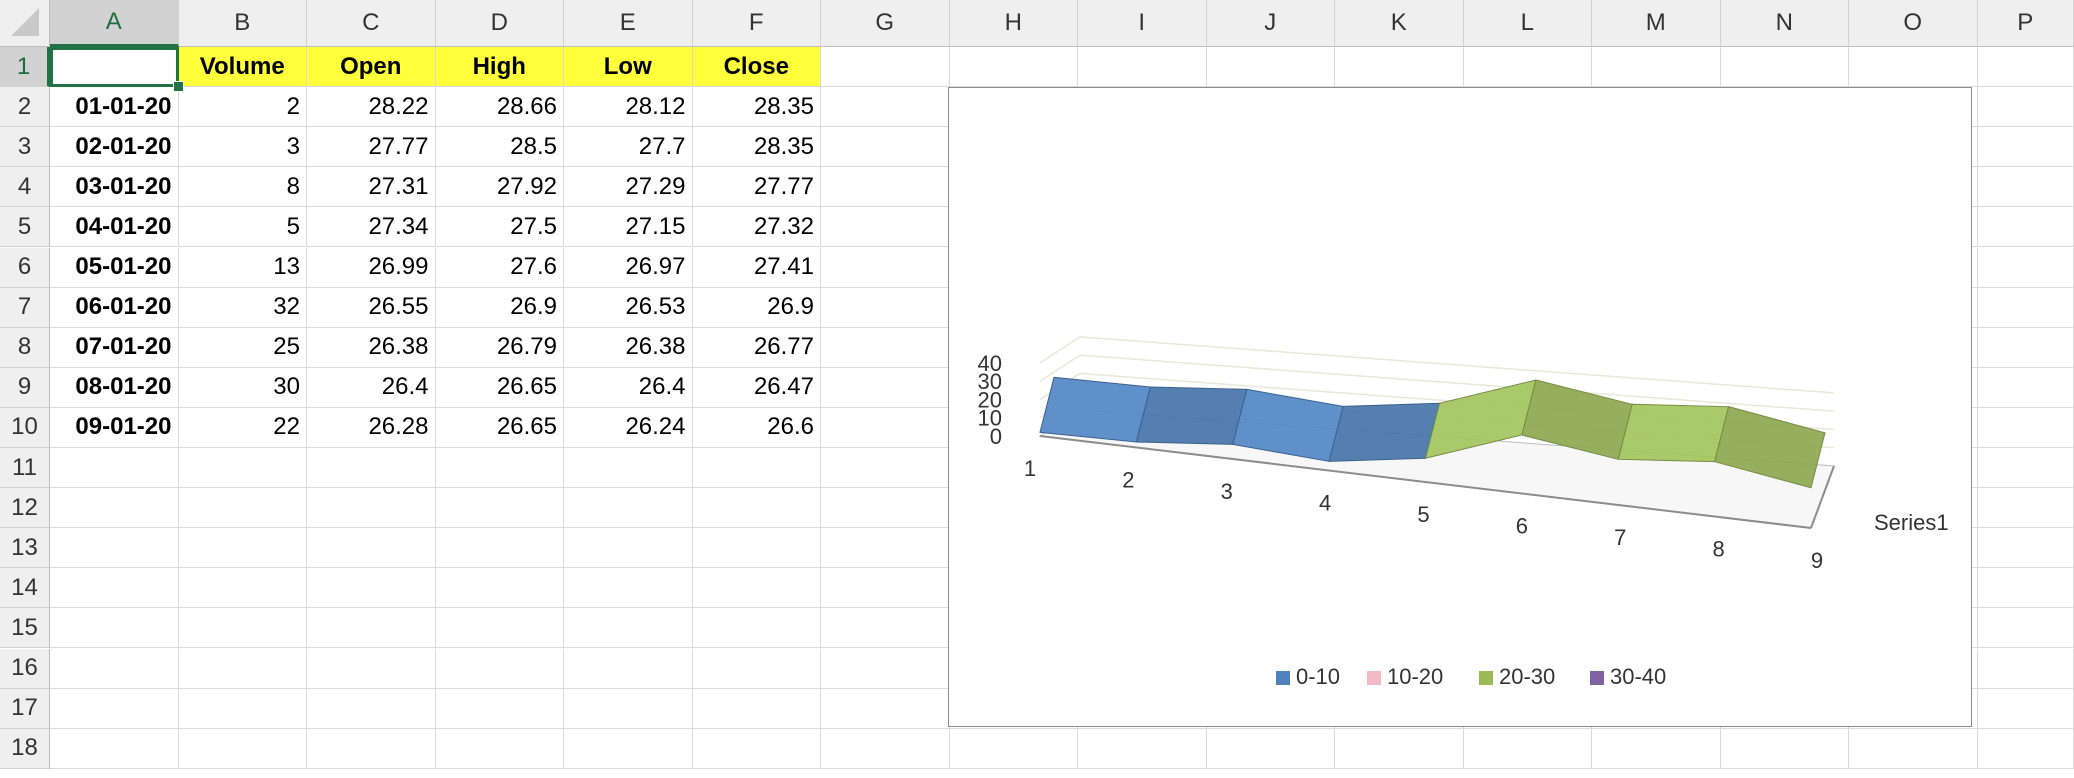 The image size is (2074, 778). What do you see at coordinates (114, 347) in the screenshot?
I see `date-cell: 07-01-20` at bounding box center [114, 347].